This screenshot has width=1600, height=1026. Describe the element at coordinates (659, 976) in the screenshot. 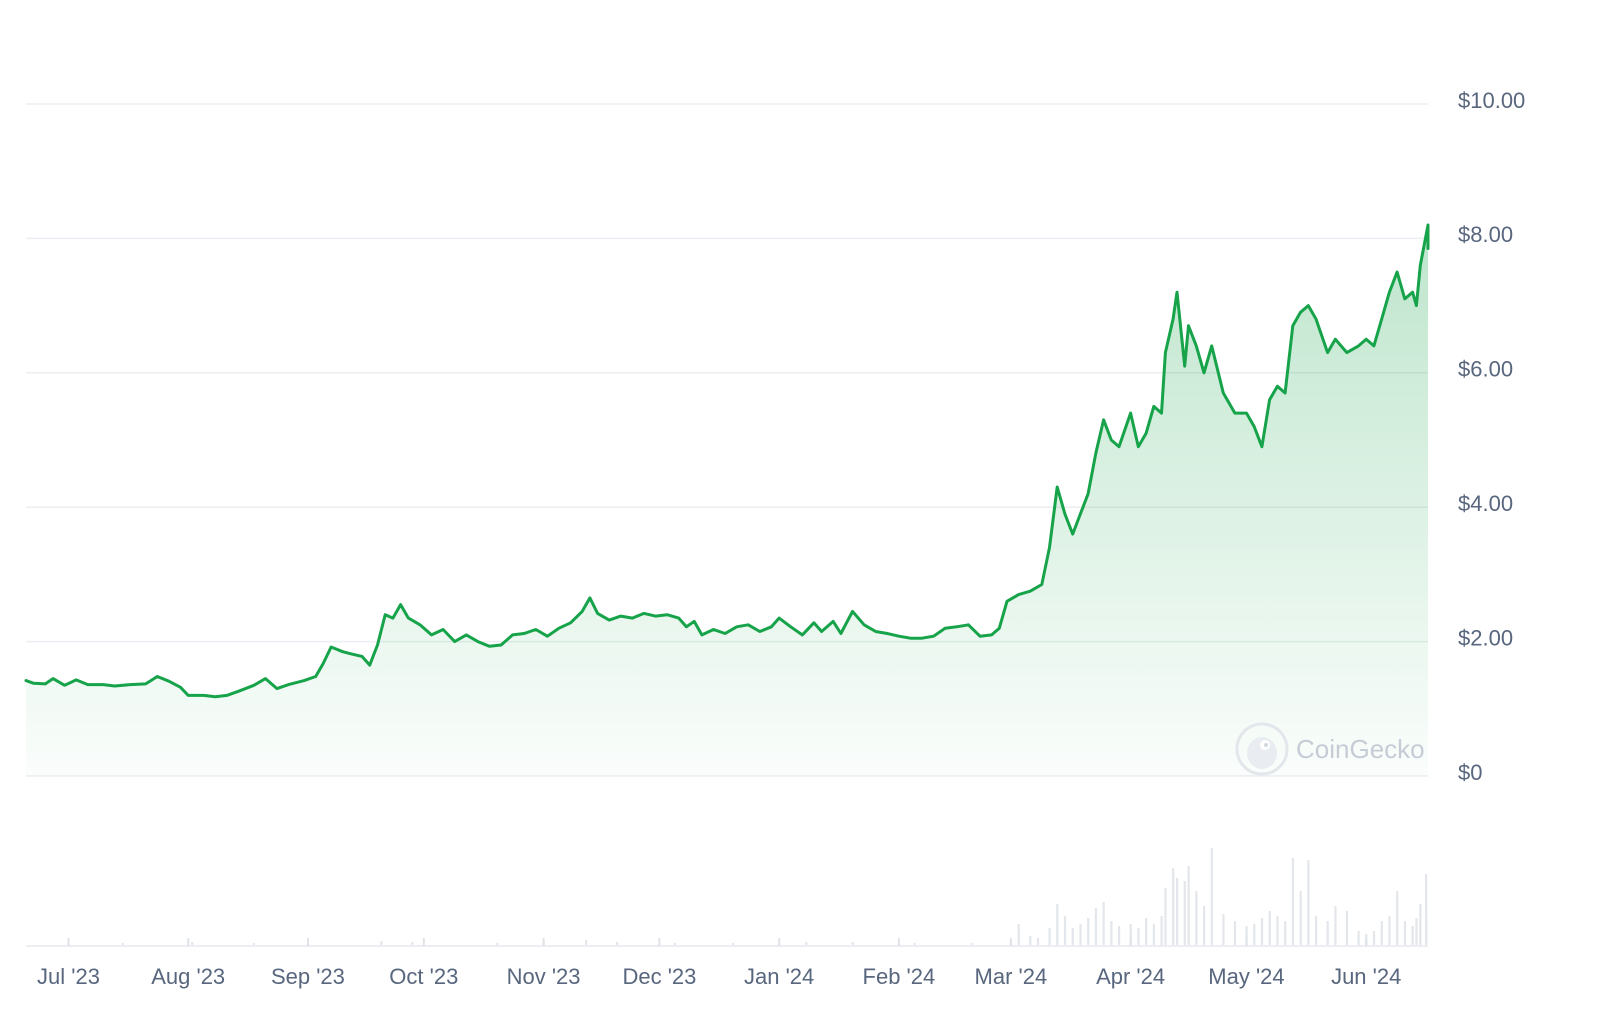

I see `x-tick-label: Dec '23` at that location.